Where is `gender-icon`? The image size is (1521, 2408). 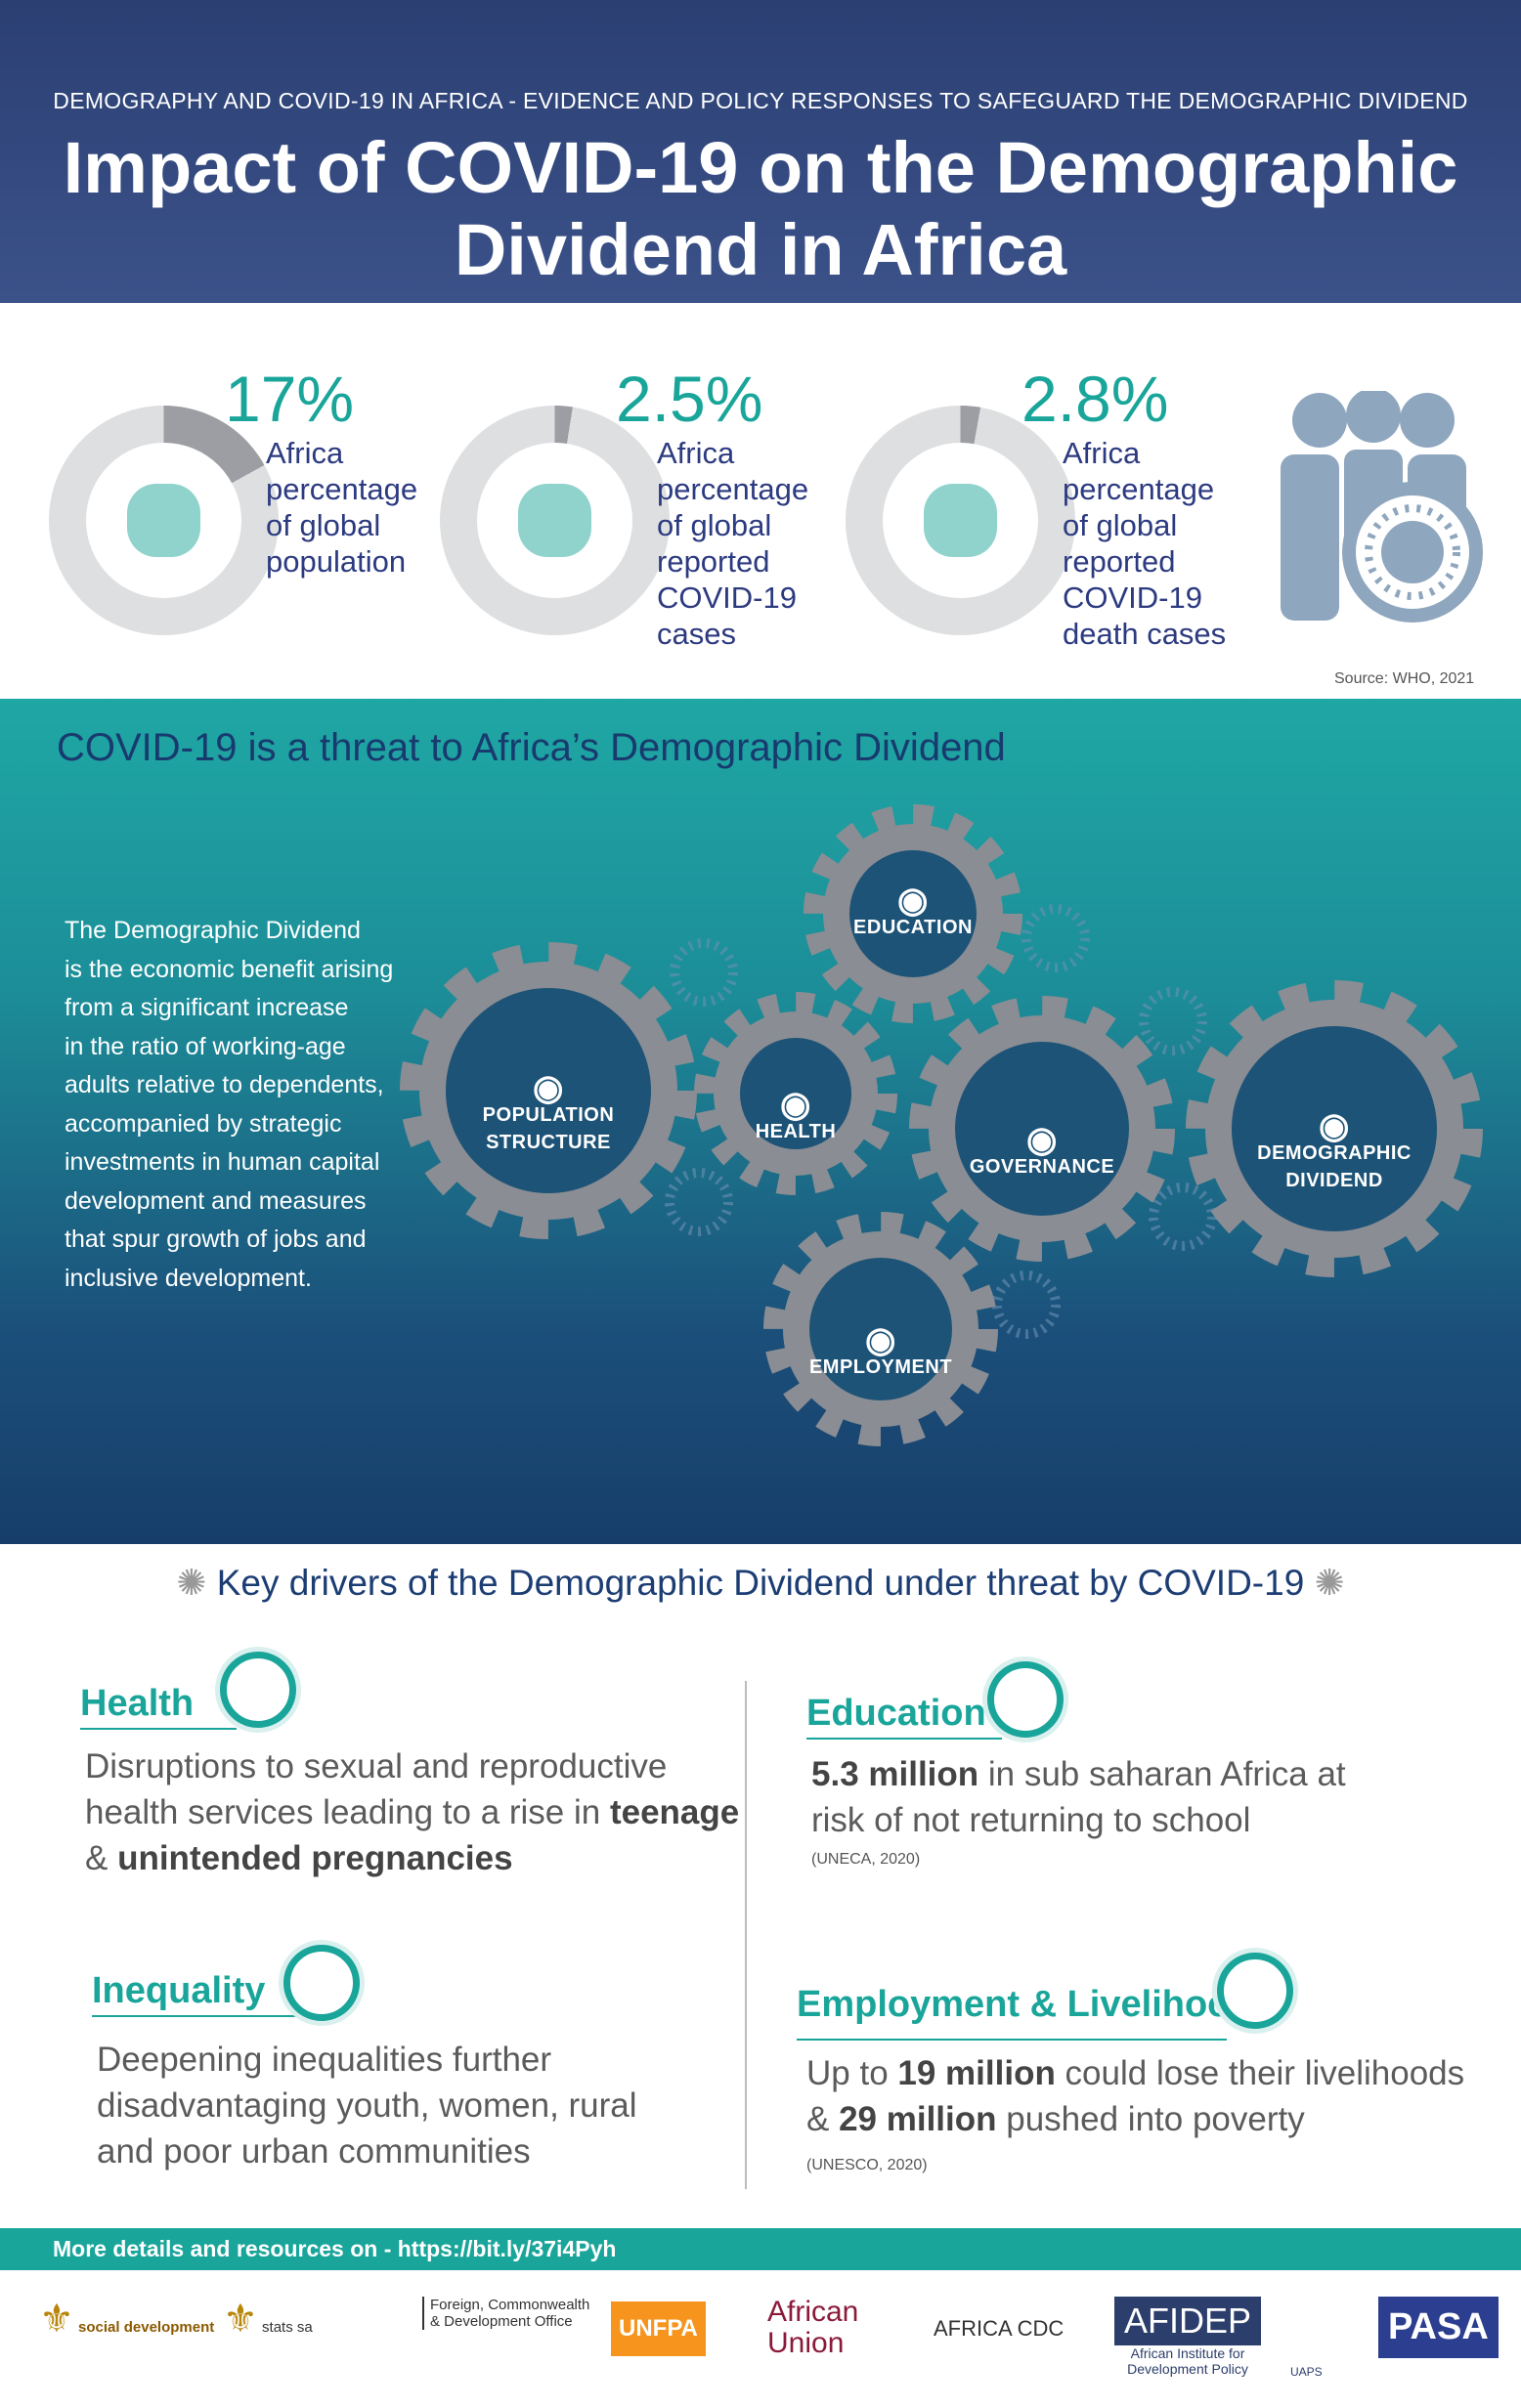
gender-icon is located at coordinates (321, 1983).